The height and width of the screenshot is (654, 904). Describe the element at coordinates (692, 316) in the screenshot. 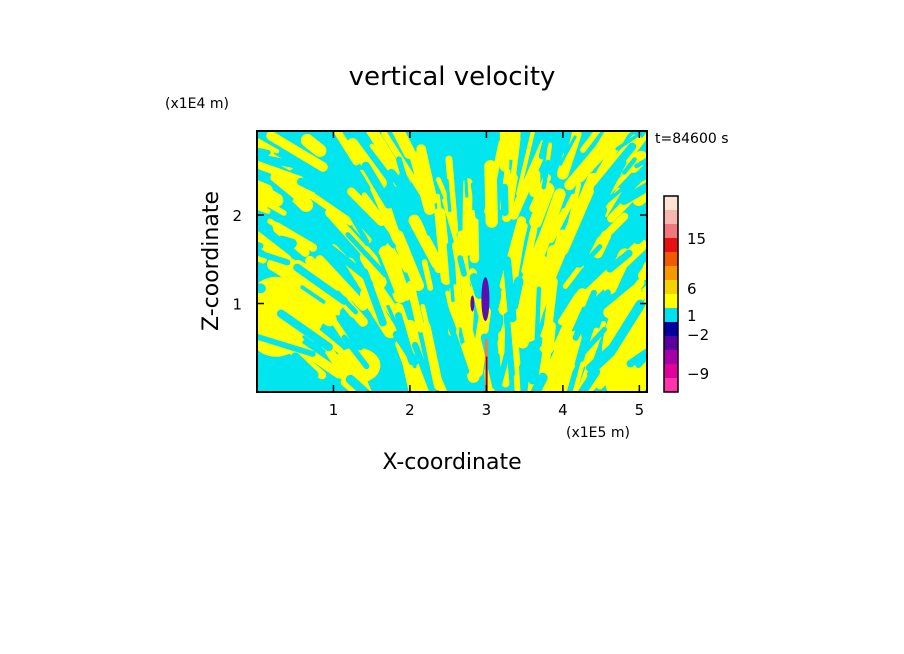

I see `colorbar-label: 1` at that location.